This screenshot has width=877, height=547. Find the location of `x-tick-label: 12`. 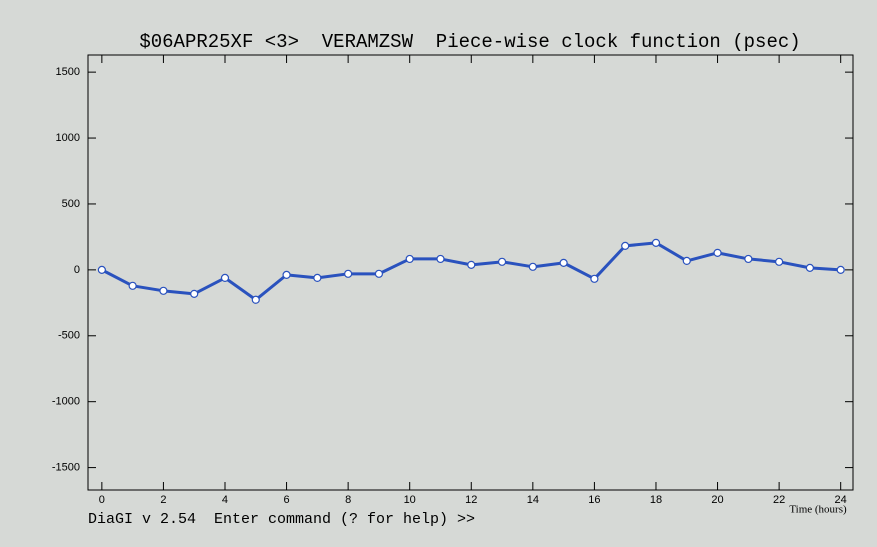

x-tick-label: 12 is located at coordinates (471, 500).